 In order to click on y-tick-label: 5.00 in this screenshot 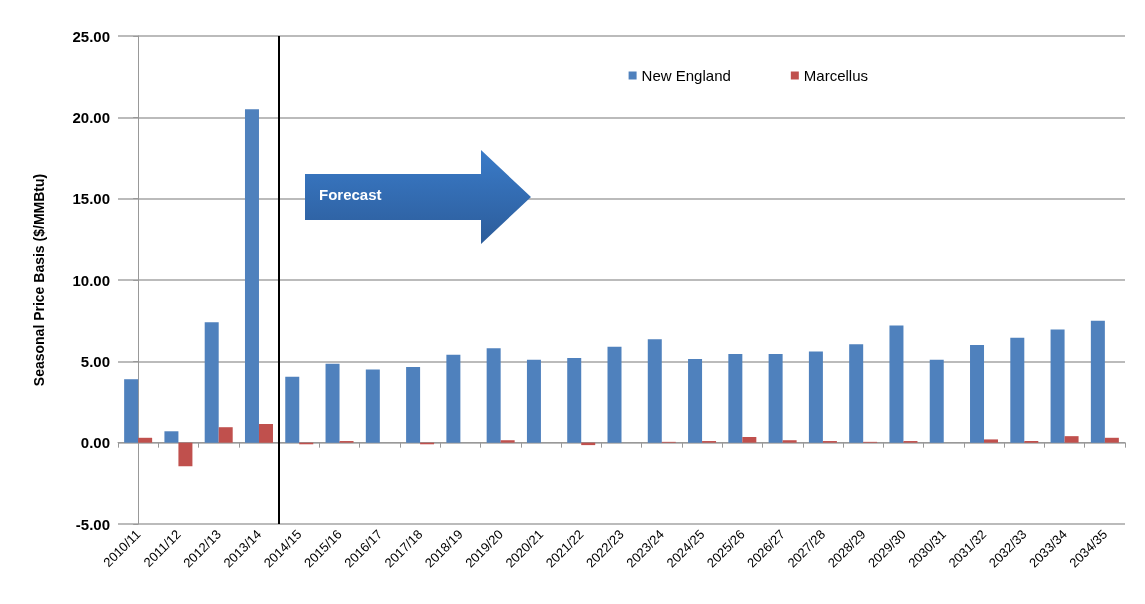, I will do `click(95, 361)`.